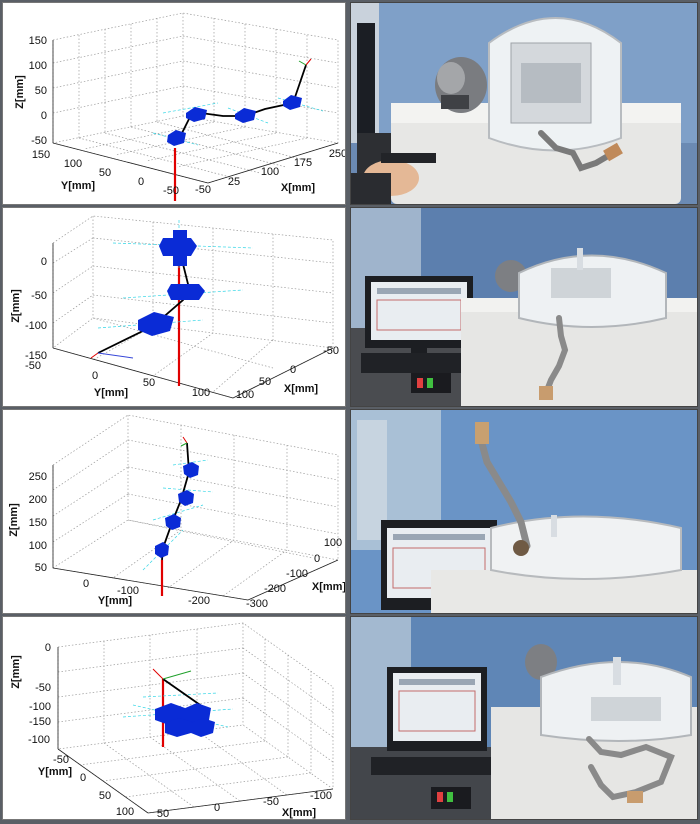 This screenshot has width=700, height=824. I want to click on x-tick: -200, so click(275, 589).